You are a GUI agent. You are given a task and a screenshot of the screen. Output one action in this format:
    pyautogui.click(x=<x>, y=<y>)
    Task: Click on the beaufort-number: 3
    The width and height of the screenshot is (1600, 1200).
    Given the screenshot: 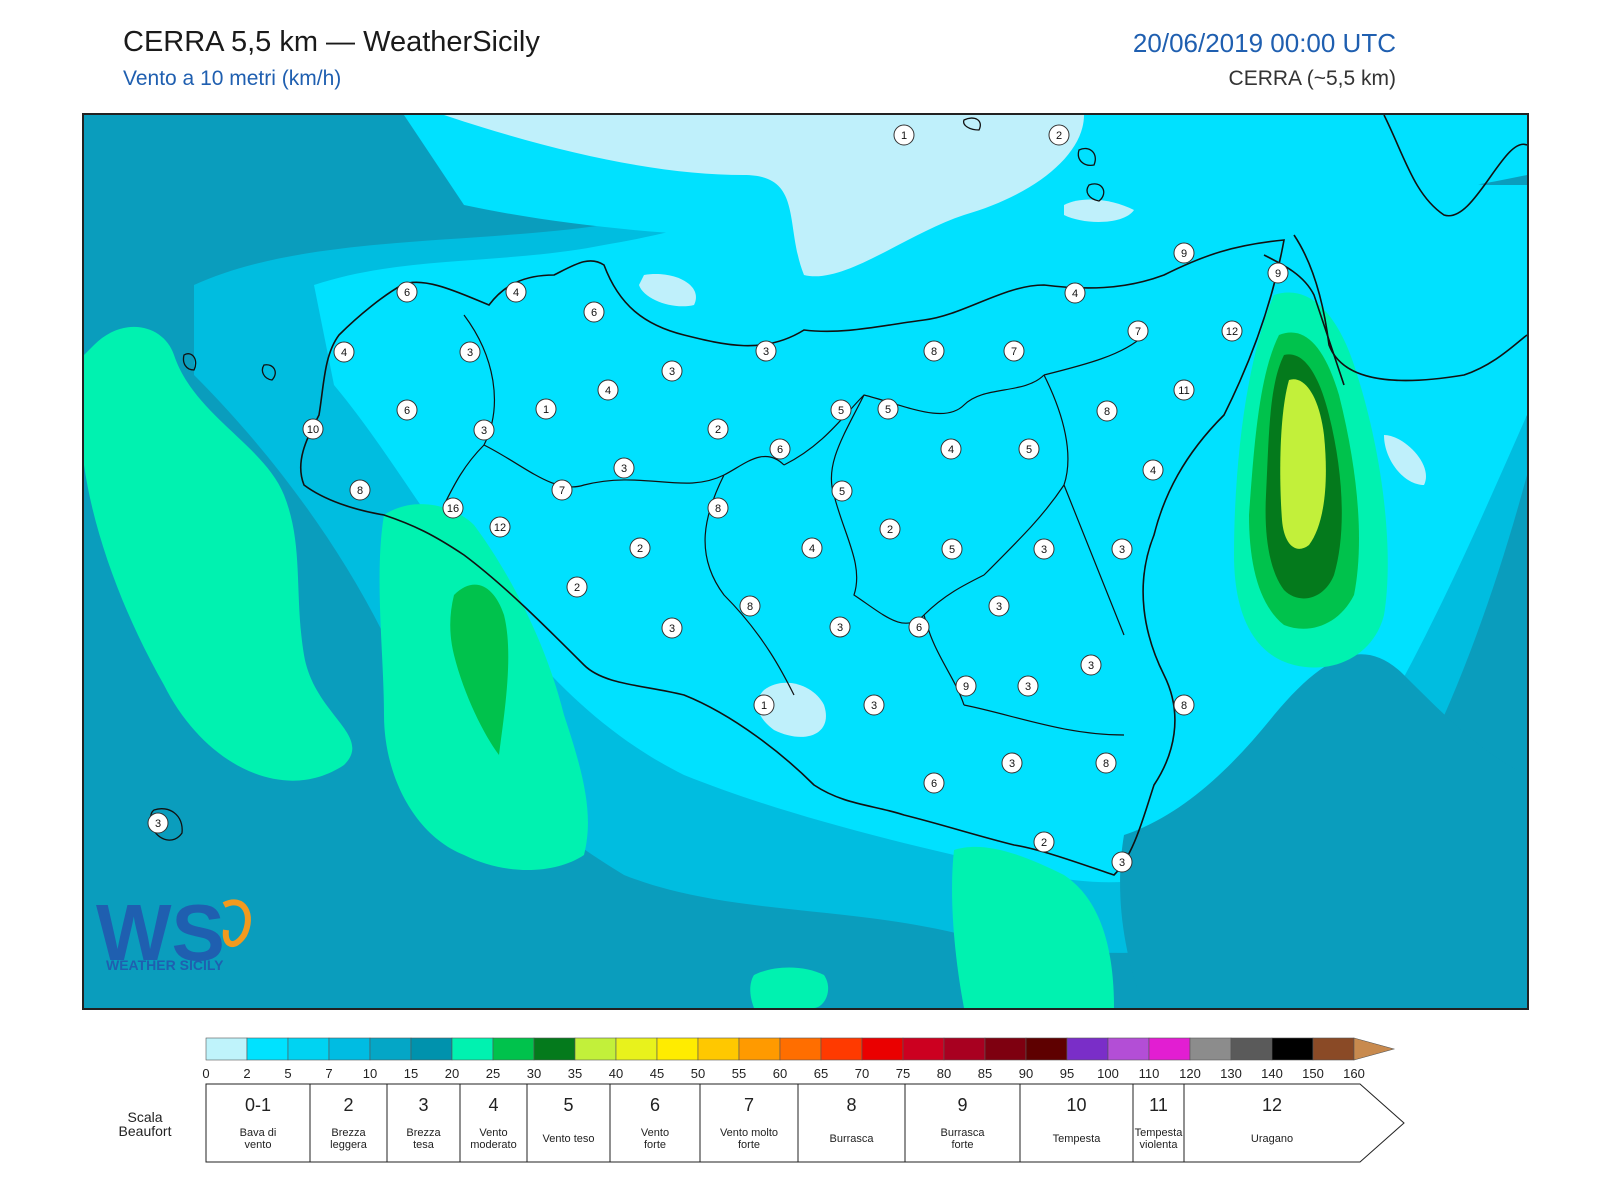 What is the action you would take?
    pyautogui.click(x=423, y=1105)
    